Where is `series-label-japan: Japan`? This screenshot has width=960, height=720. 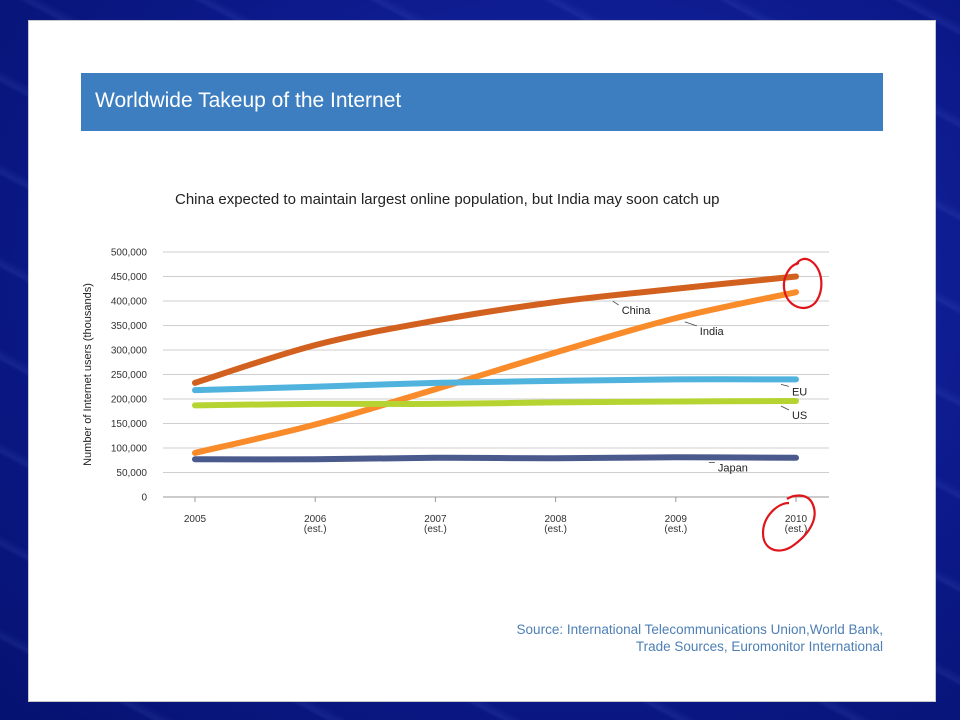
series-label-japan: Japan is located at coordinates (733, 468).